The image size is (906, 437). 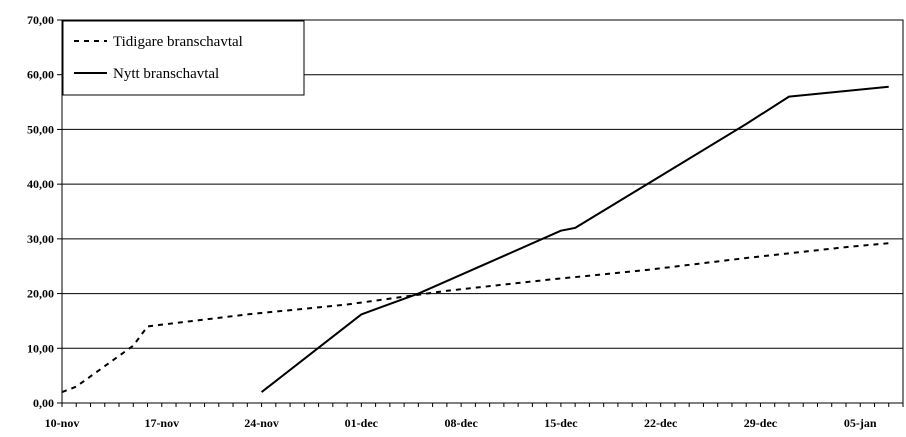 I want to click on y-axis: 0,00 10,00 20,00 30,00 40,00 50,00 60,00 70,00, so click(x=44, y=211).